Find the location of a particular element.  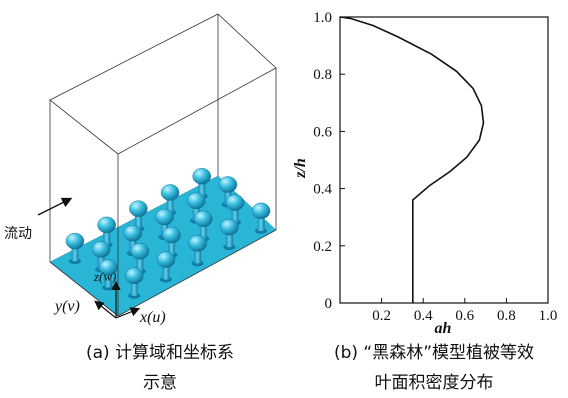

x-tick-label: 0.2 is located at coordinates (381, 316).